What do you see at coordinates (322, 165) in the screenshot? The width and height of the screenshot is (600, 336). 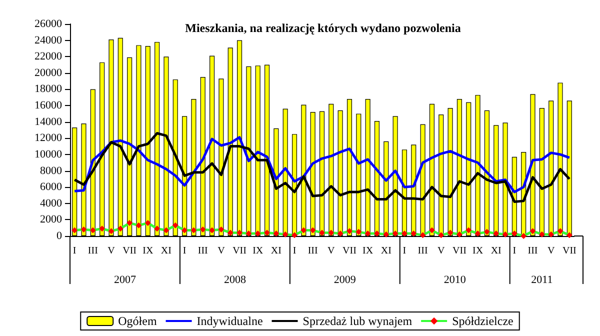 I see `line-series` at bounding box center [322, 165].